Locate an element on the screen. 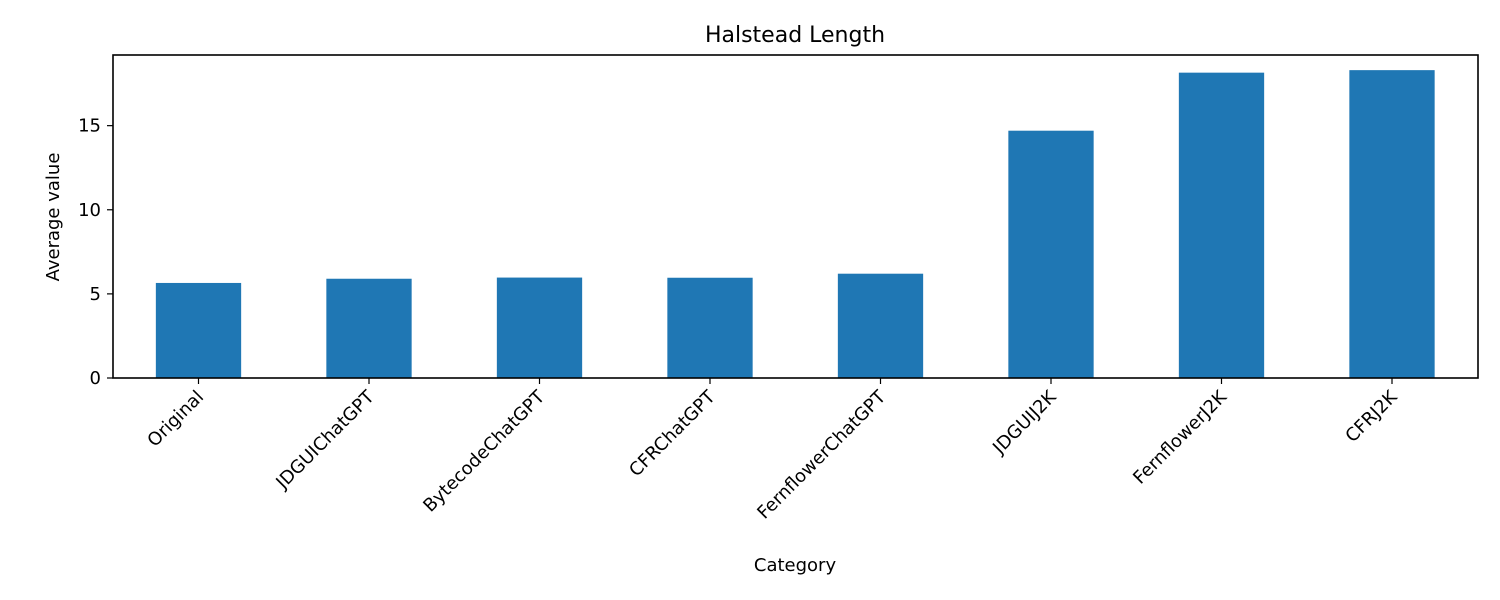  bar-FernflowerJ2K is located at coordinates (1221, 225).